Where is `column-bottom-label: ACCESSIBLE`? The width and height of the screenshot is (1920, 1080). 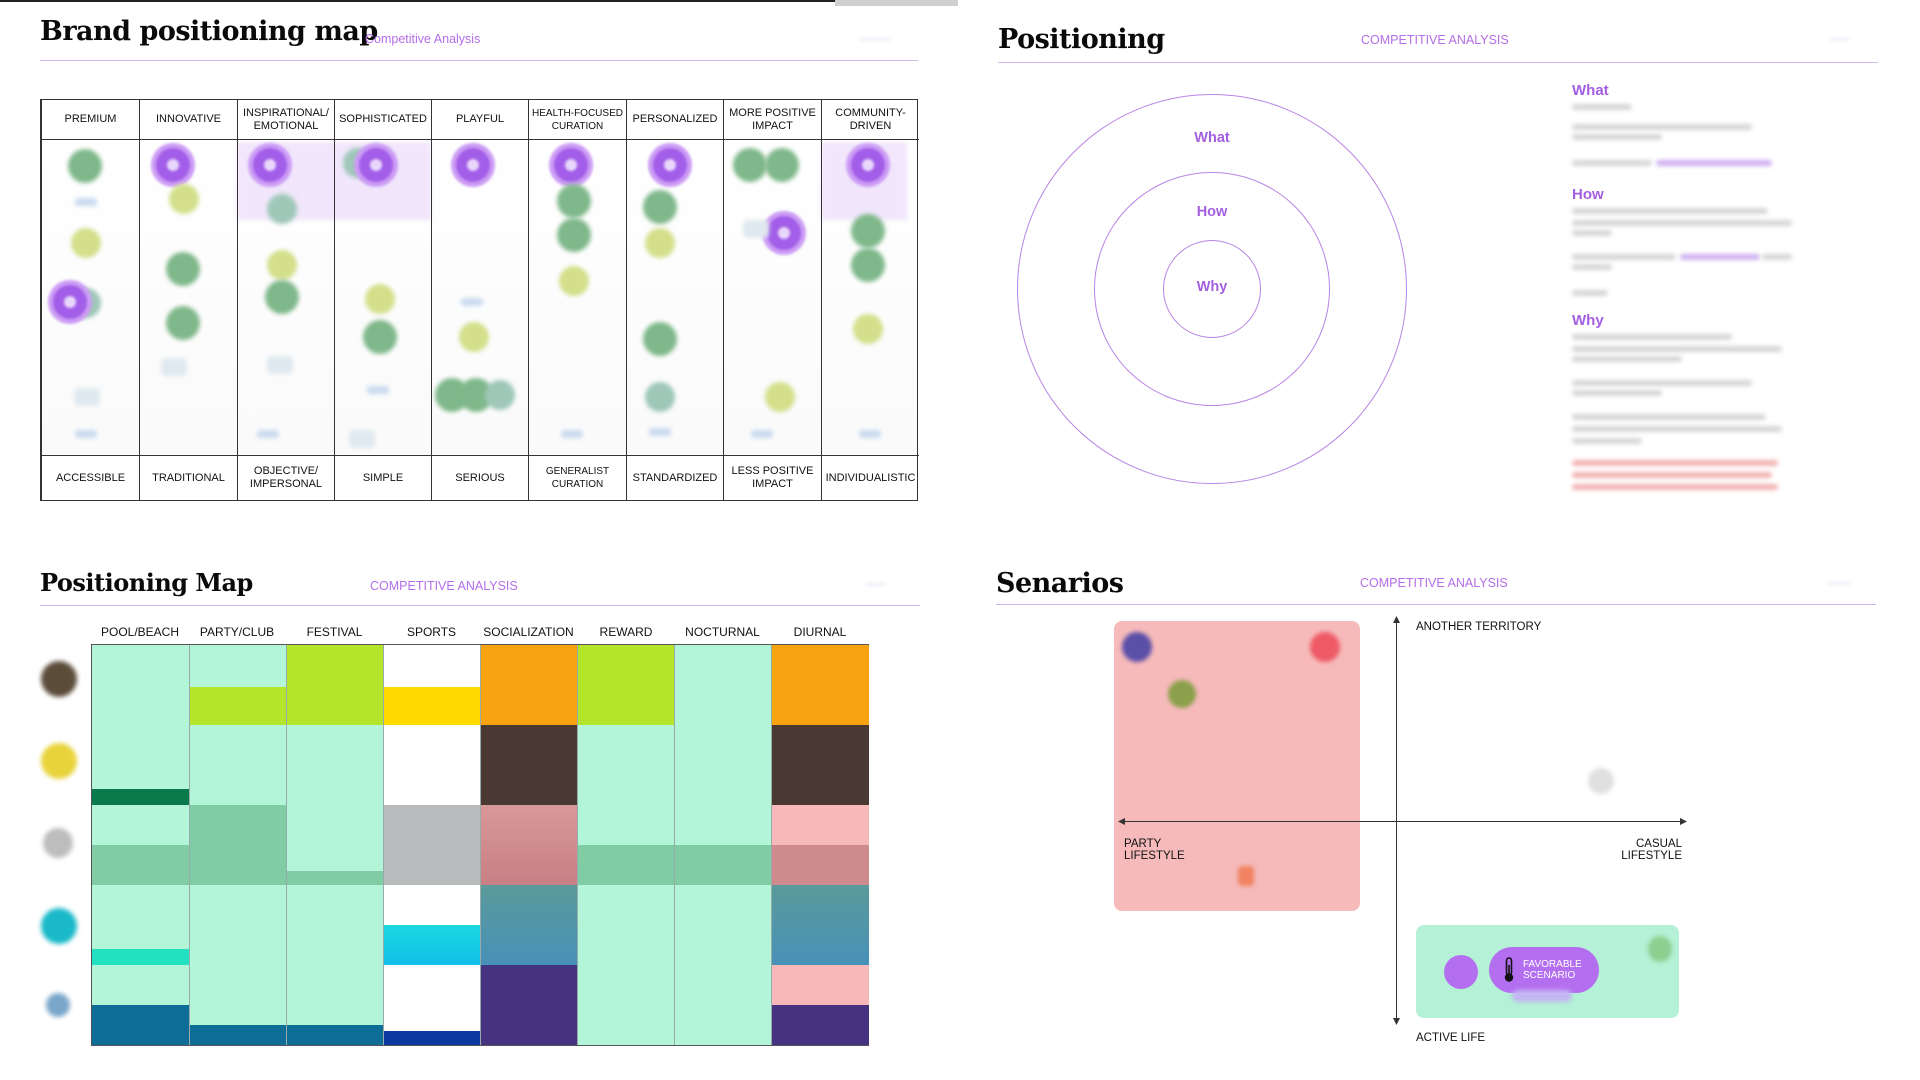
column-bottom-label: ACCESSIBLE is located at coordinates (90, 477).